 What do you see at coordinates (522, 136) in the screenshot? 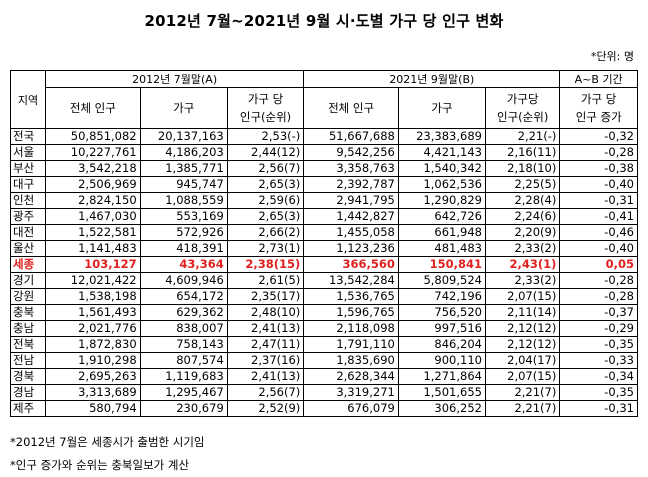
I see `cell-per-b: 2,21(-)` at bounding box center [522, 136].